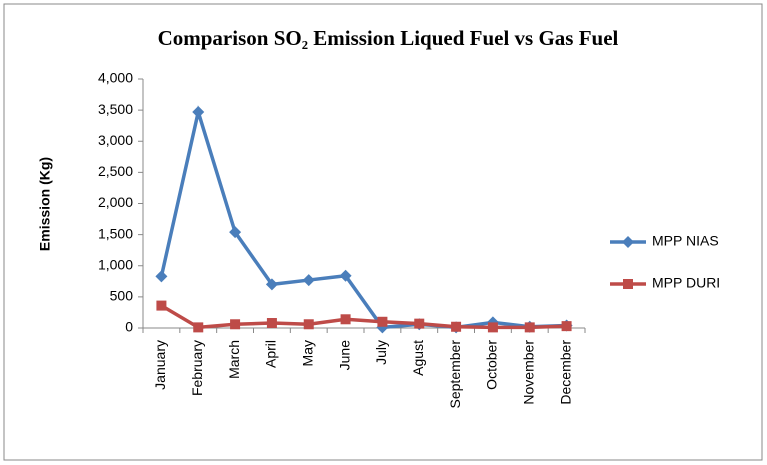 This screenshot has height=465, width=767. Describe the element at coordinates (528, 372) in the screenshot. I see `x-tick-label: November` at that location.